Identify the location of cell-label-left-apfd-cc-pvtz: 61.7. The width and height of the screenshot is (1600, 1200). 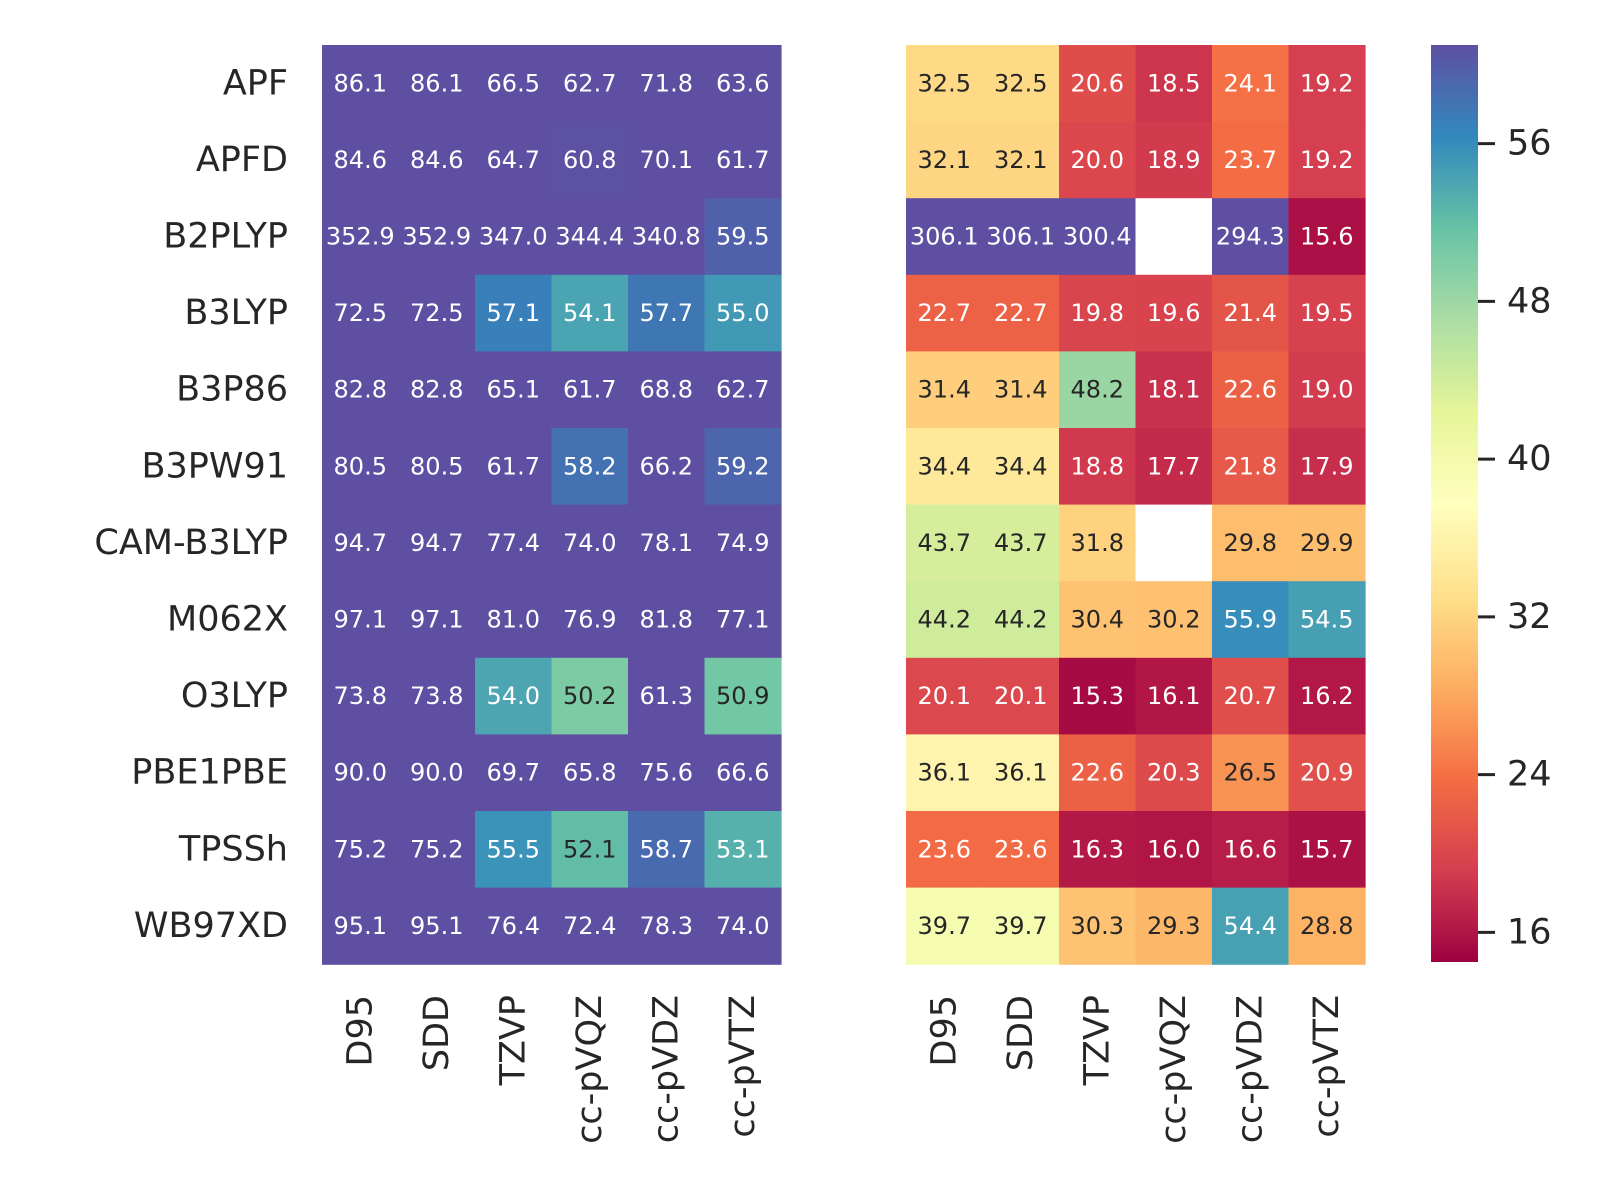
(742, 160).